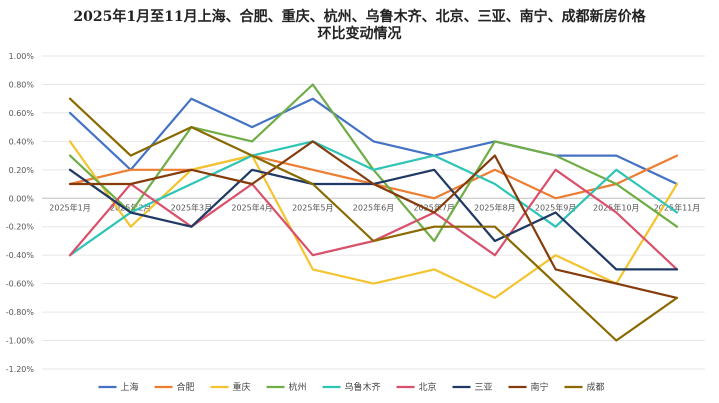 The height and width of the screenshot is (403, 719). Describe the element at coordinates (433, 207) in the screenshot. I see `x-tick-label: 2025年7月` at that location.